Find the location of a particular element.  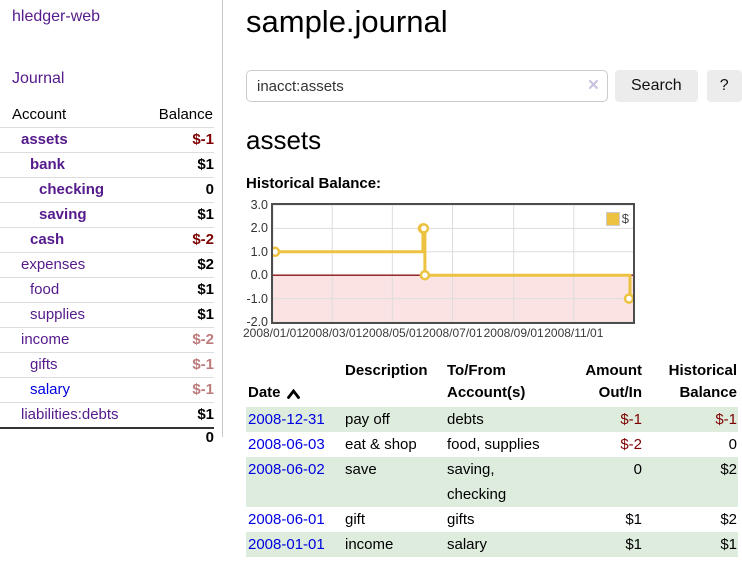

x-tick-label: 2008/11/01 is located at coordinates (574, 333).